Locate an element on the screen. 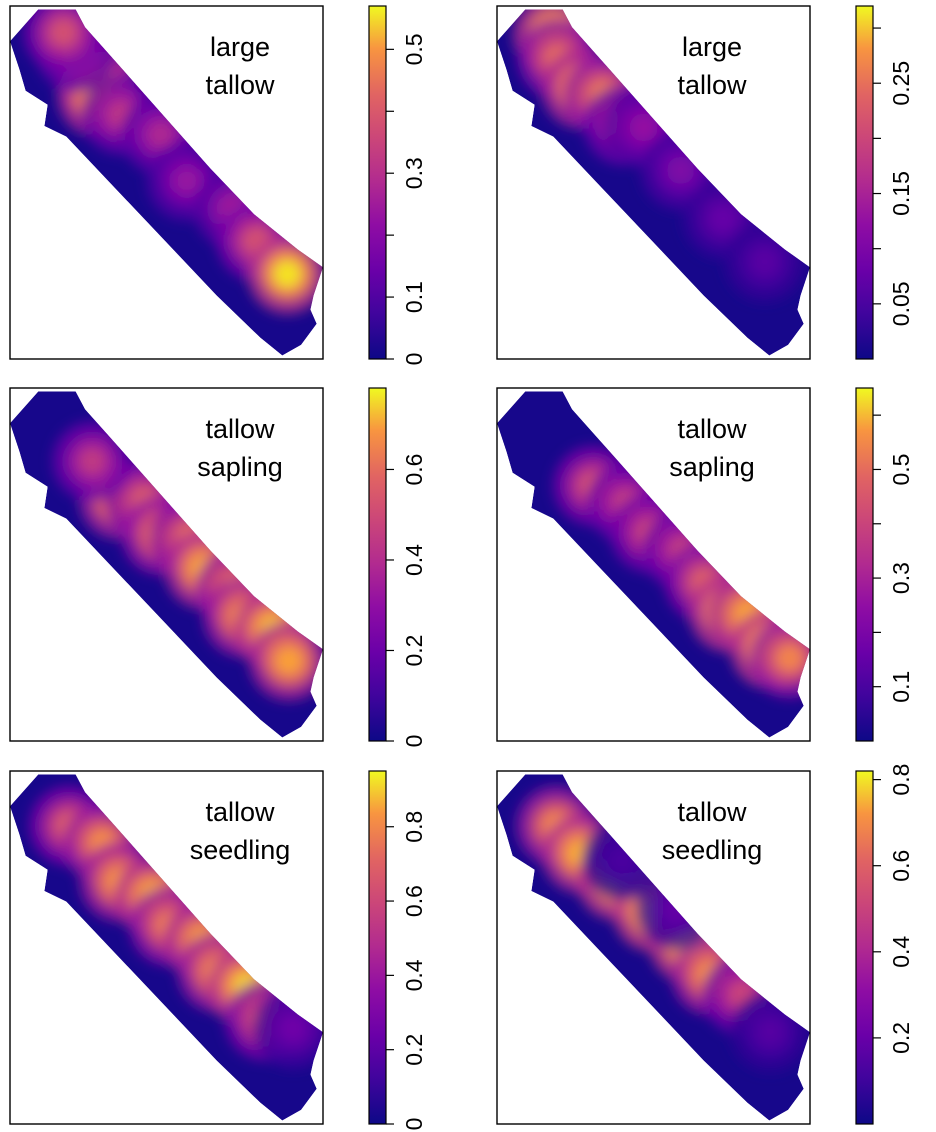  colorbar-tick-label: 0.05 is located at coordinates (901, 303).